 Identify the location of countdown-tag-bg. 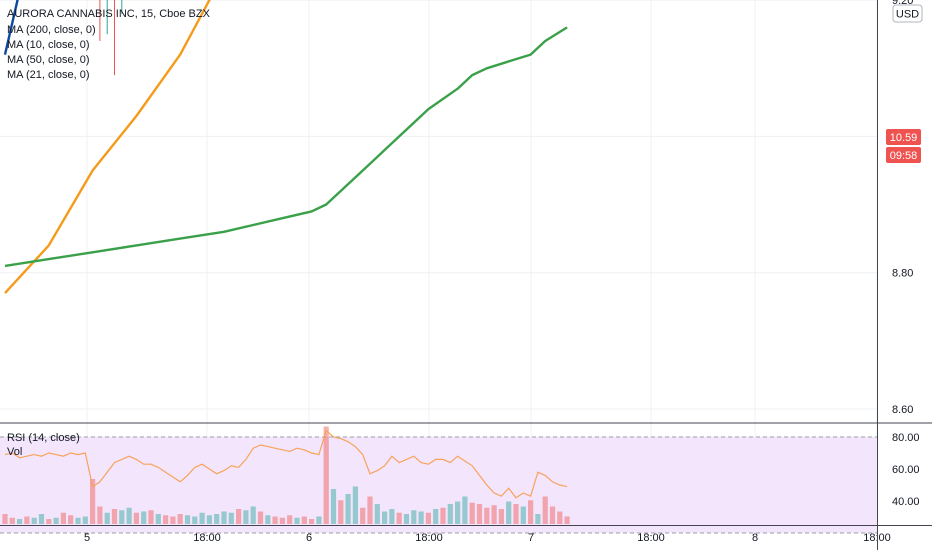
(903, 155).